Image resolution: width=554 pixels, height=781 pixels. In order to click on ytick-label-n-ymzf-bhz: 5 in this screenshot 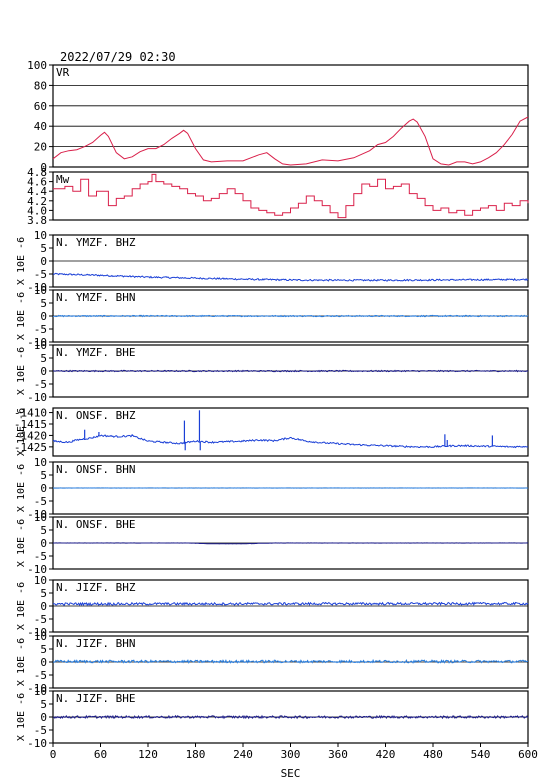, I will do `click(43, 248)`.